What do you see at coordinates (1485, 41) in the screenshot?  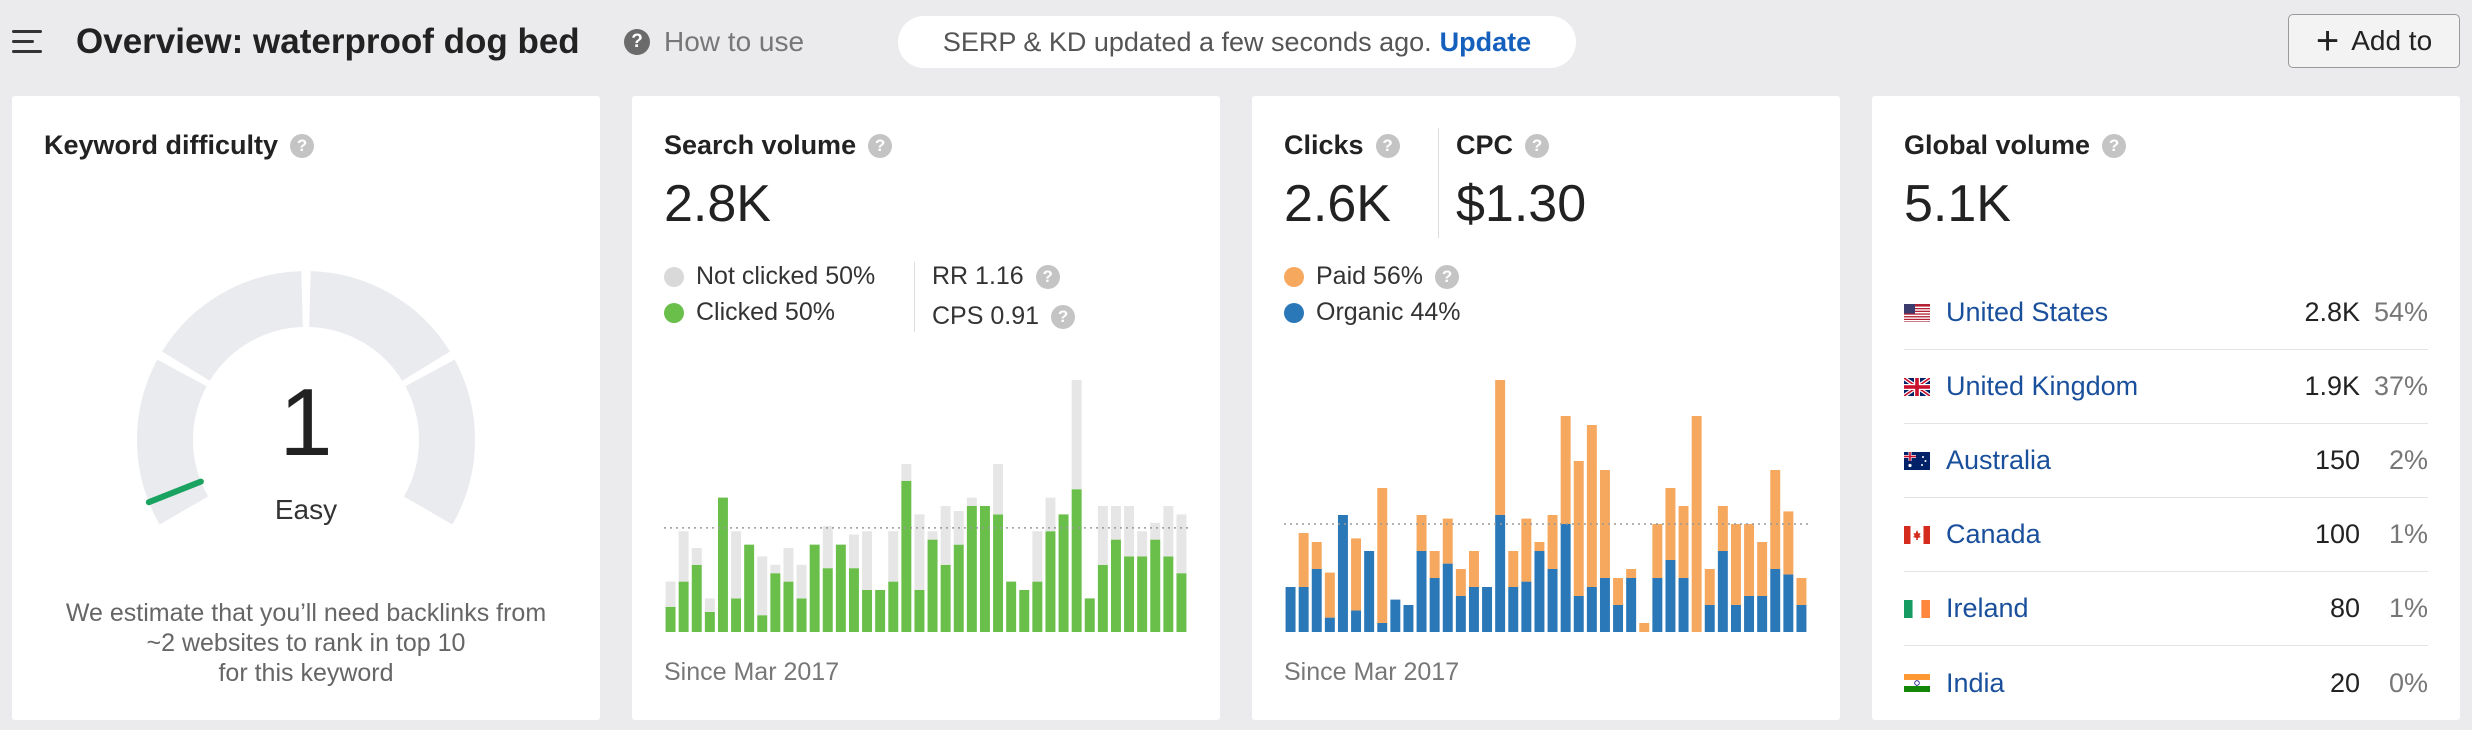 I see `update-link: Update` at bounding box center [1485, 41].